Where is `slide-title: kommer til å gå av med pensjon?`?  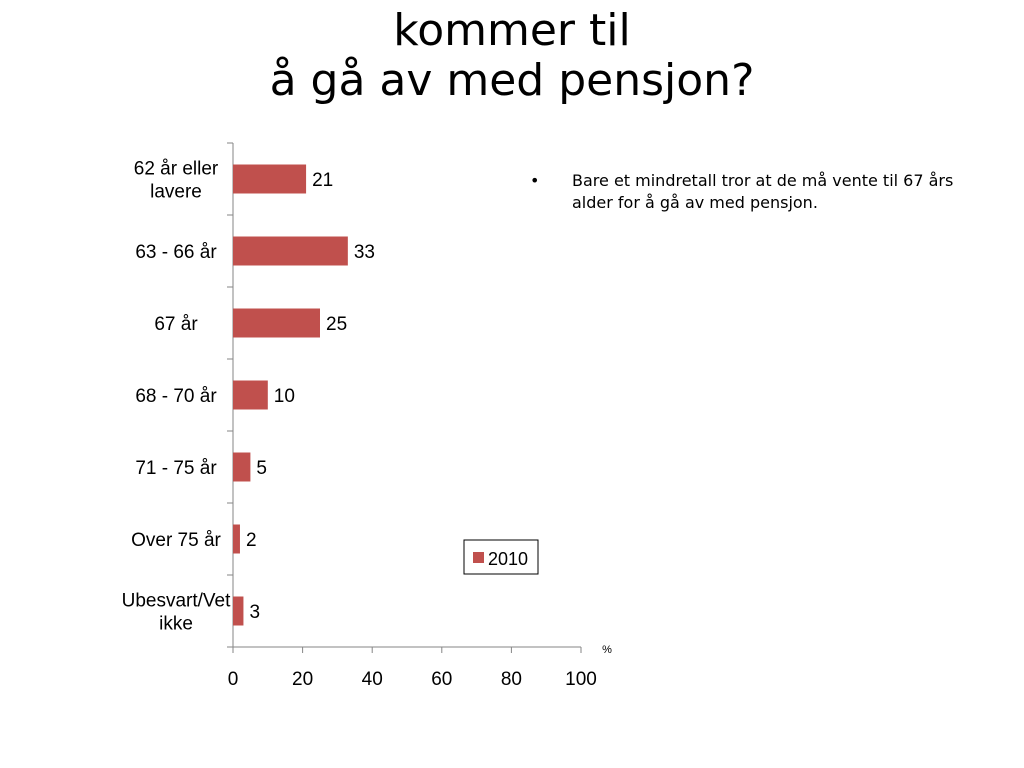 slide-title: kommer til å gå av med pensjon? is located at coordinates (512, 56).